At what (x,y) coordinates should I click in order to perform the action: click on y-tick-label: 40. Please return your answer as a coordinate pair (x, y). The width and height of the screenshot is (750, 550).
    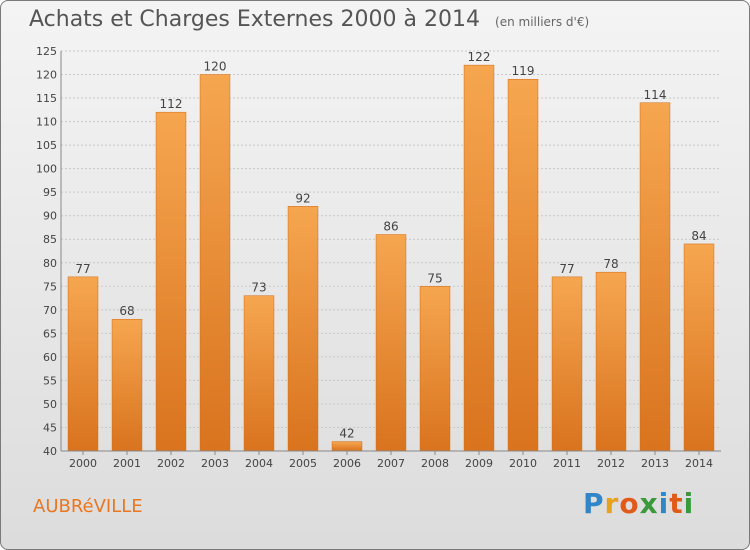
    Looking at the image, I should click on (50, 451).